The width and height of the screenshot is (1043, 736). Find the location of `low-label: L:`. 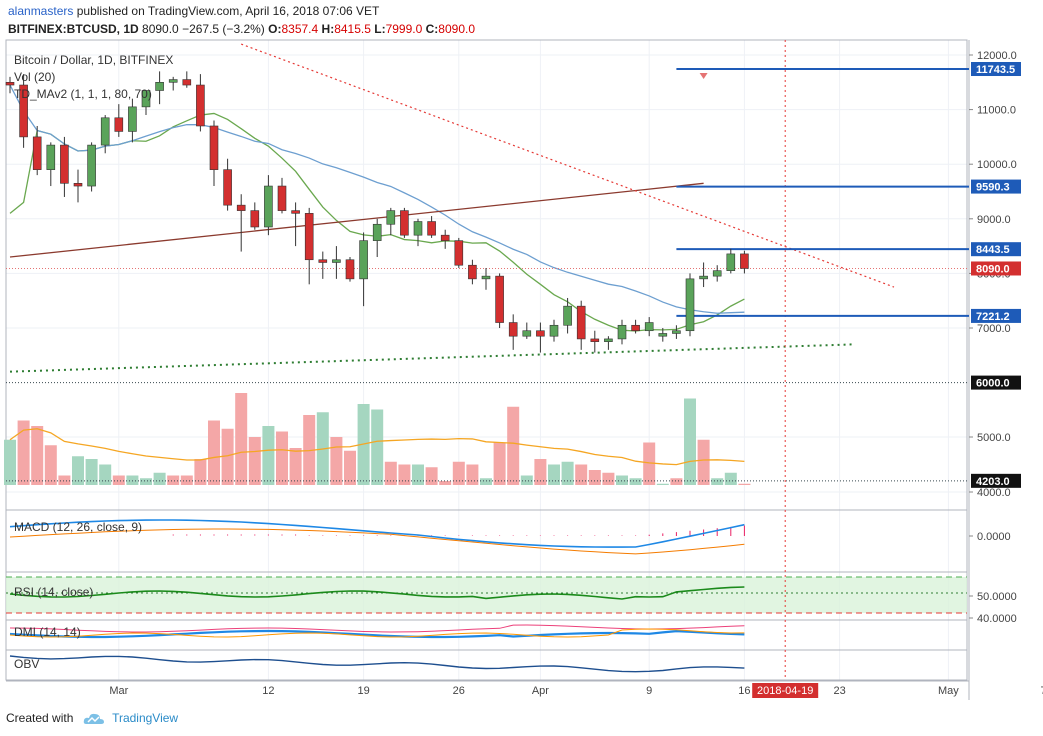

low-label: L: is located at coordinates (380, 29).